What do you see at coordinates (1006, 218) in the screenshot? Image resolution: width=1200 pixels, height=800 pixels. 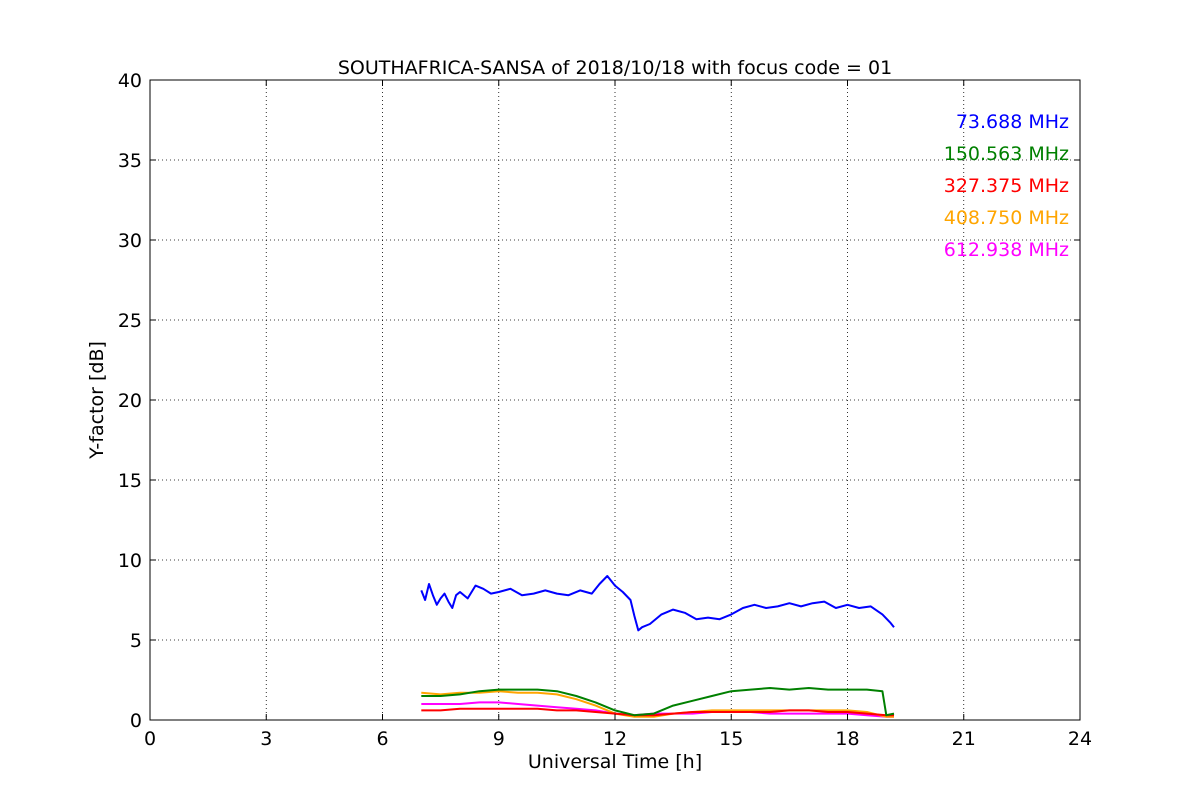 I see `legend-entry: 408.750 MHz` at bounding box center [1006, 218].